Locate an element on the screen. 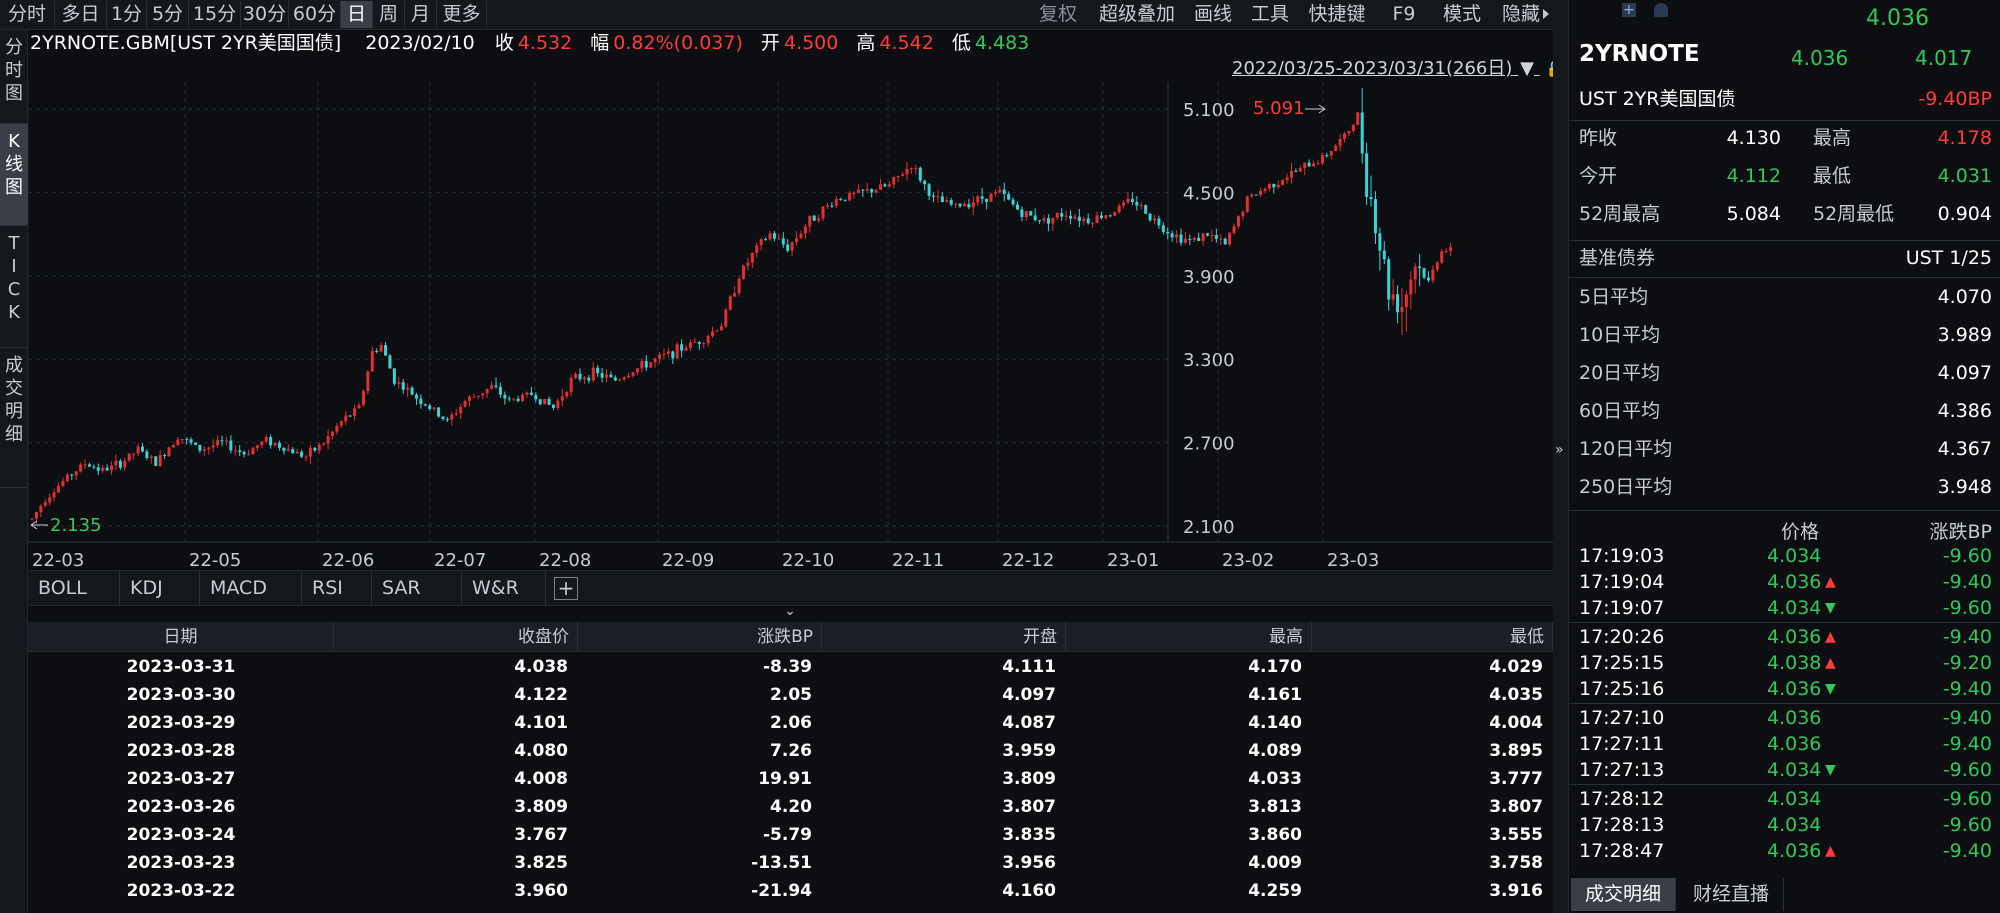 Image resolution: width=2000 pixels, height=913 pixels. y-tick-label: 2.700 is located at coordinates (1209, 444).